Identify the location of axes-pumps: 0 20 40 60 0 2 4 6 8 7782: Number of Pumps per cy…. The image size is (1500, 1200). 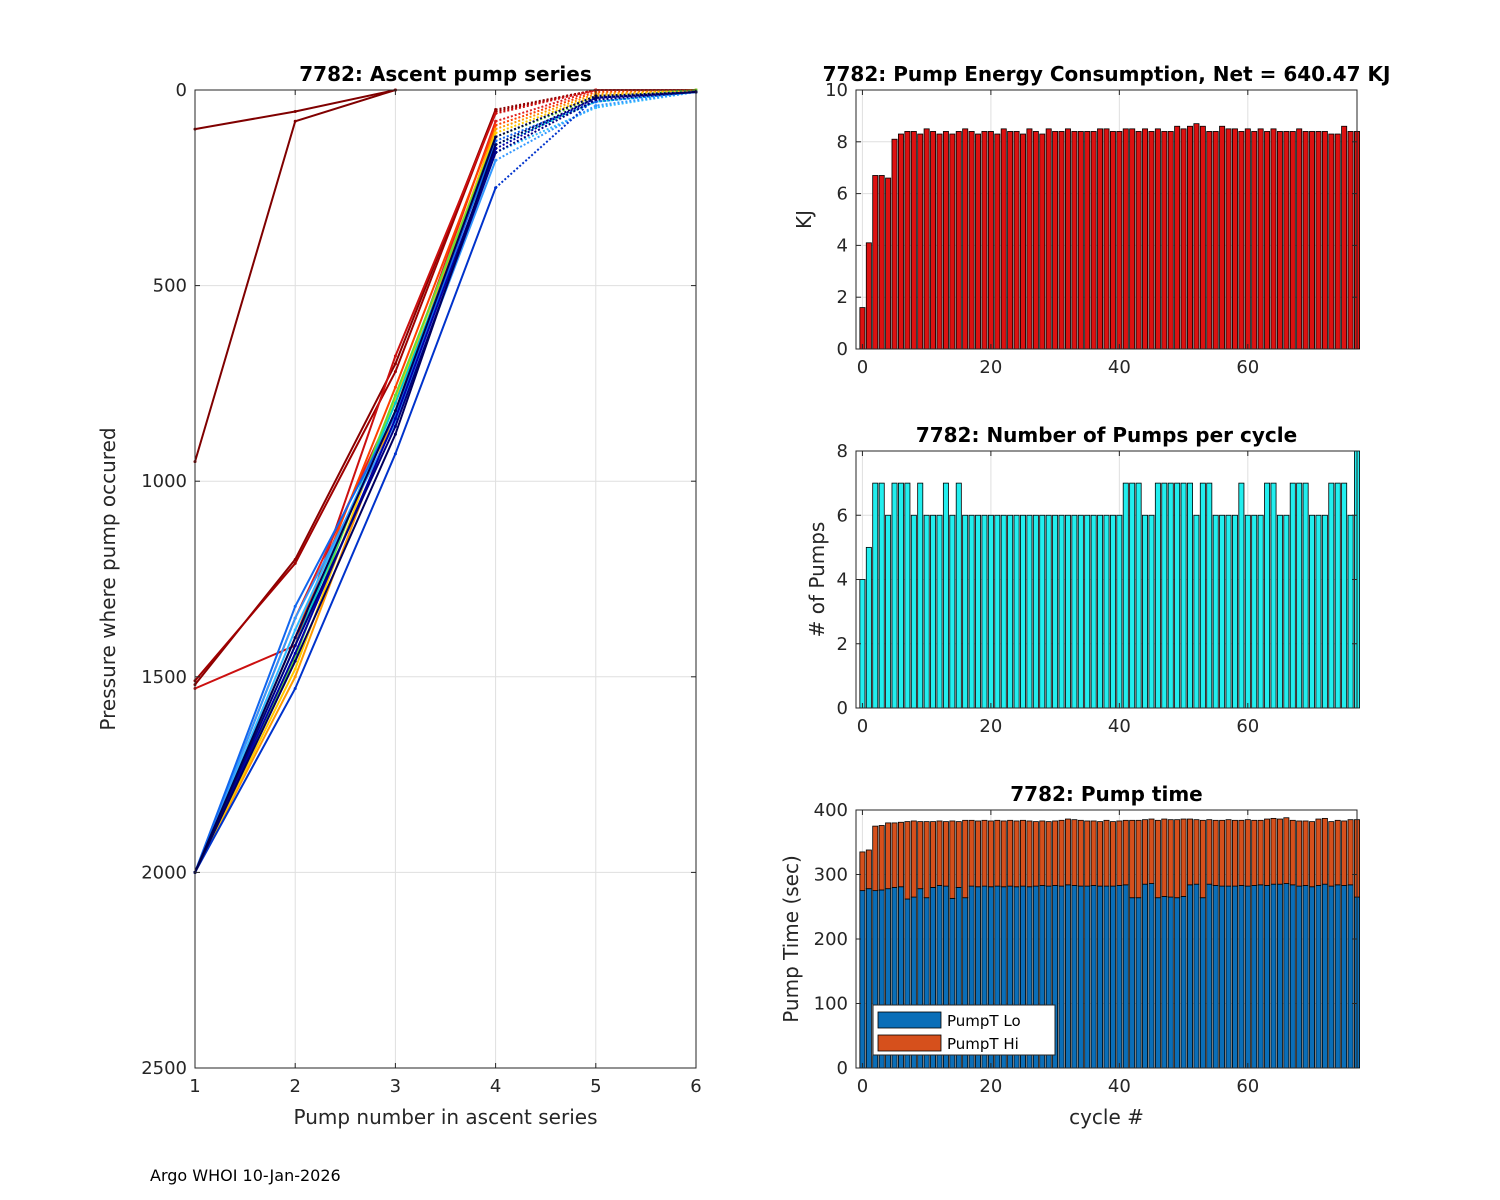
(1082, 580).